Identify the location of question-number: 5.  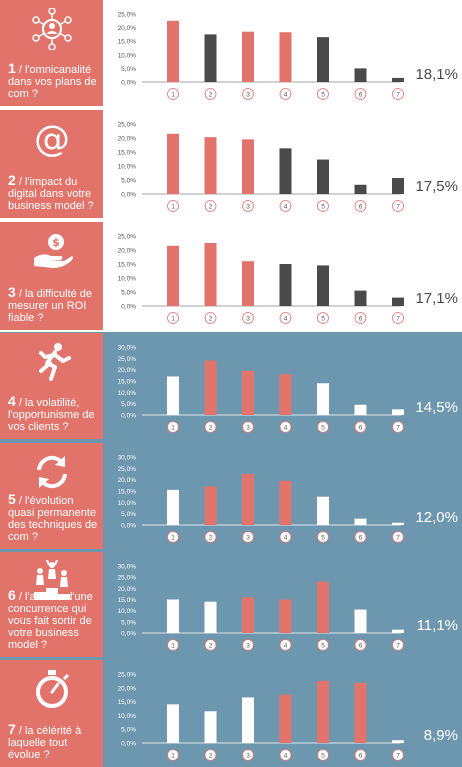
(12, 499).